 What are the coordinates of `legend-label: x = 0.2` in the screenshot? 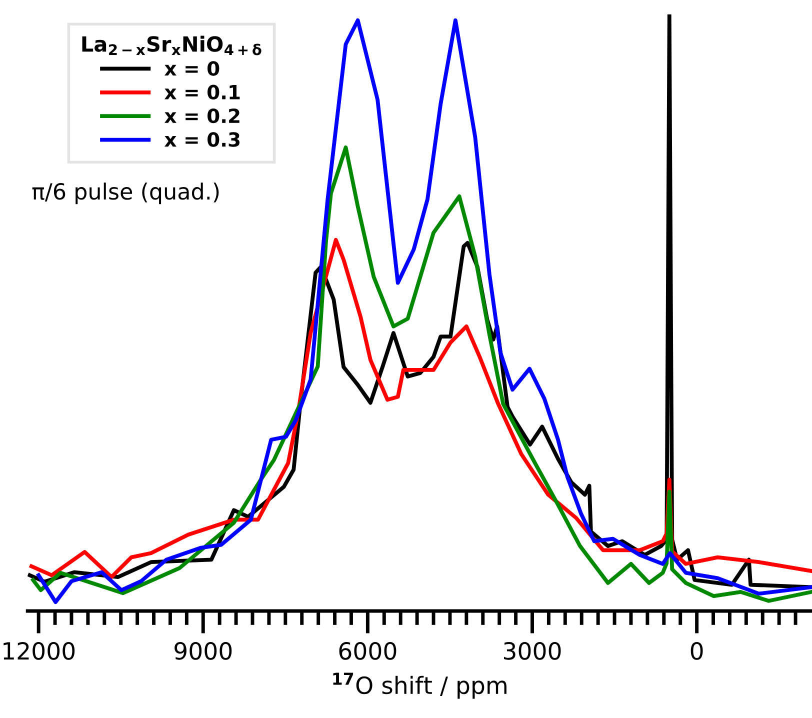 It's located at (202, 116).